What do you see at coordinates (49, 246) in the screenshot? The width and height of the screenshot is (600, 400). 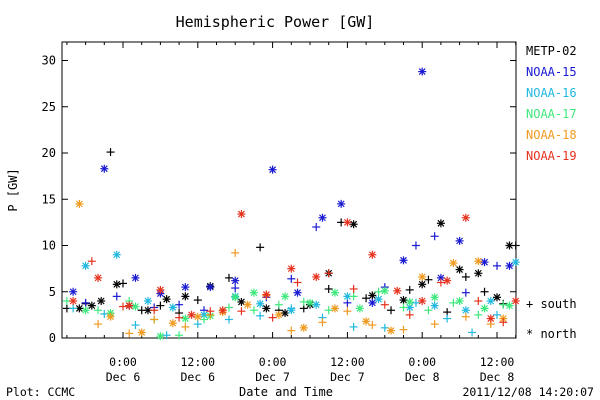 I see `y-tick-label: 10` at bounding box center [49, 246].